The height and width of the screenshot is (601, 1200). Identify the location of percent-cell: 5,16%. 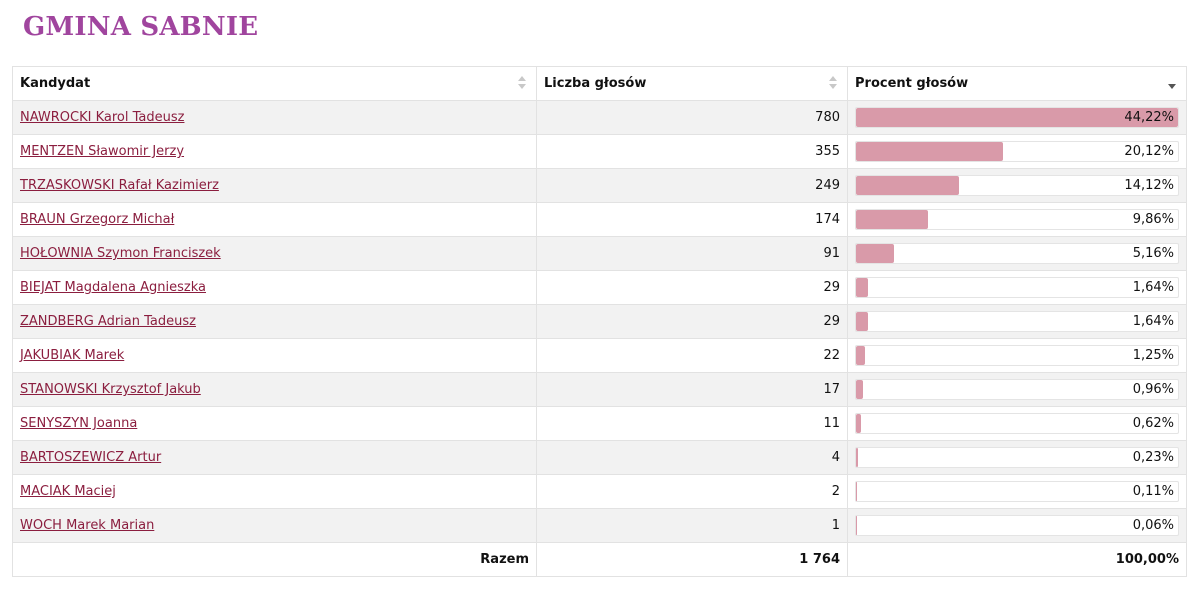
(1017, 253).